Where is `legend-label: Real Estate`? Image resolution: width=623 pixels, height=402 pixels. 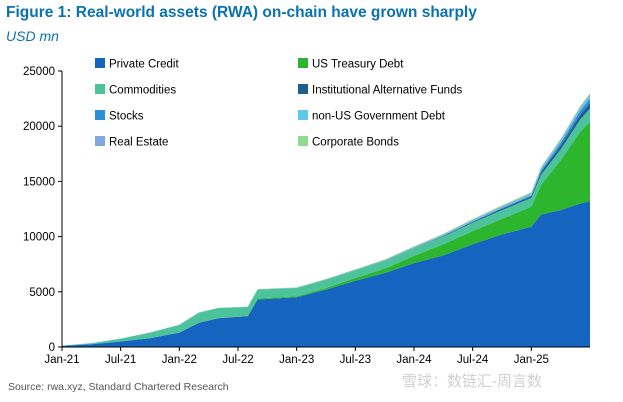 legend-label: Real Estate is located at coordinates (138, 143).